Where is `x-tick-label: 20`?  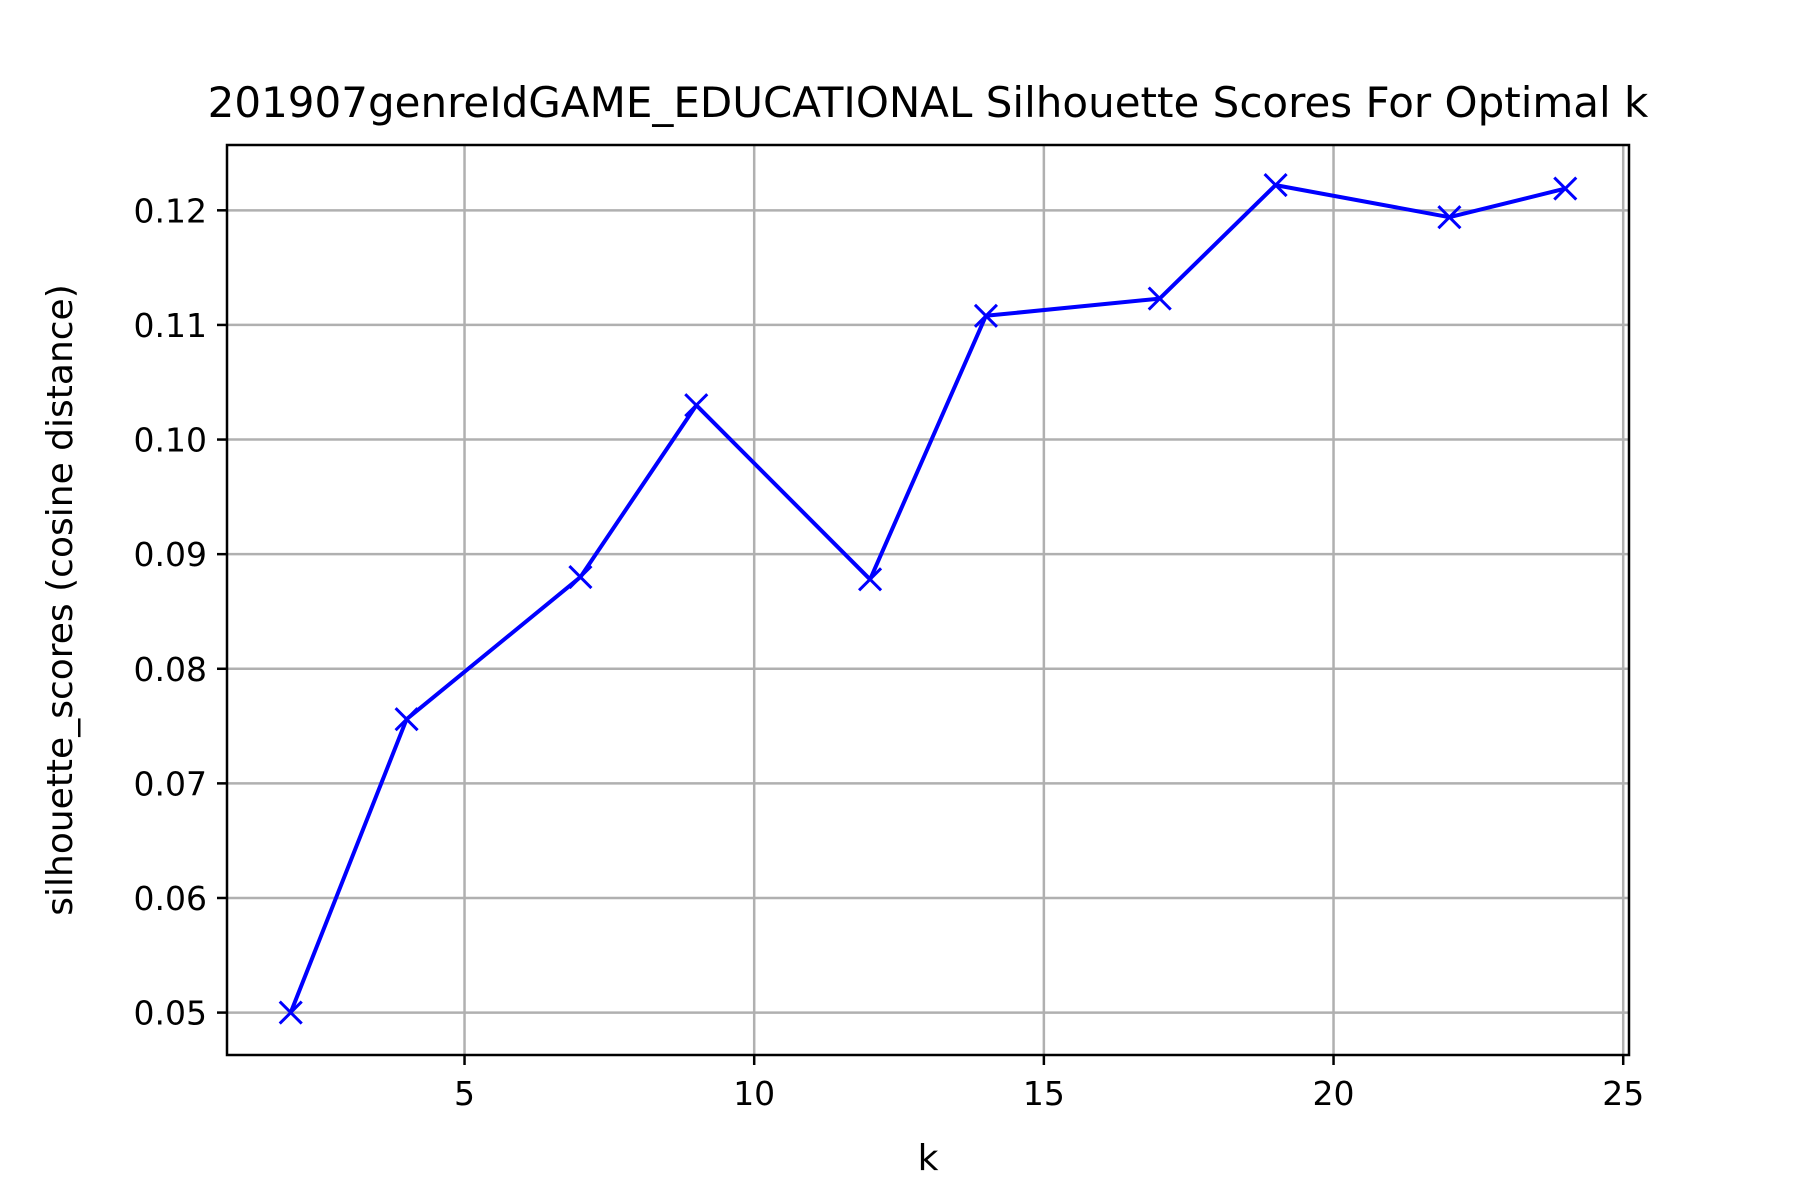
x-tick-label: 20 is located at coordinates (1334, 1093).